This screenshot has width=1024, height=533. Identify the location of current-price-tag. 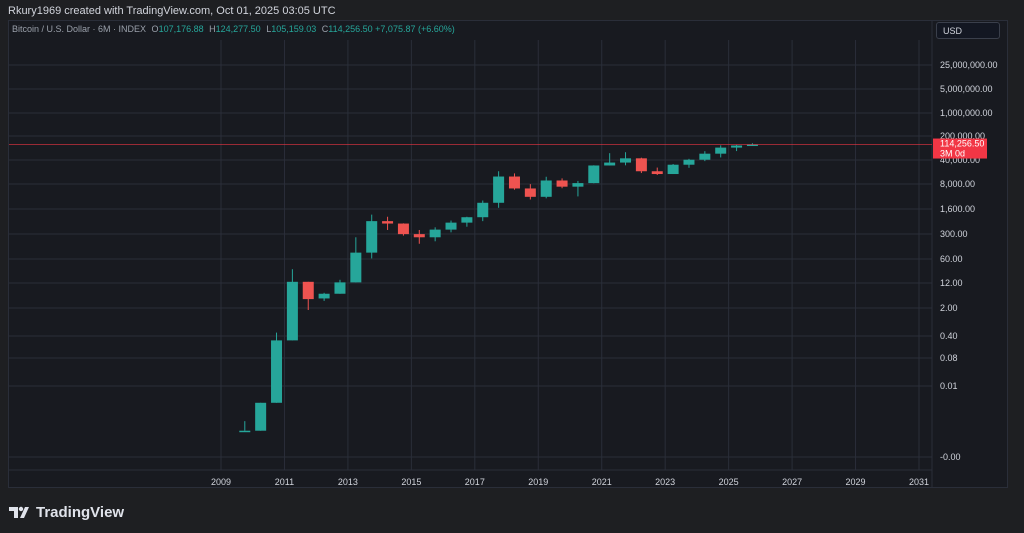
(960, 148).